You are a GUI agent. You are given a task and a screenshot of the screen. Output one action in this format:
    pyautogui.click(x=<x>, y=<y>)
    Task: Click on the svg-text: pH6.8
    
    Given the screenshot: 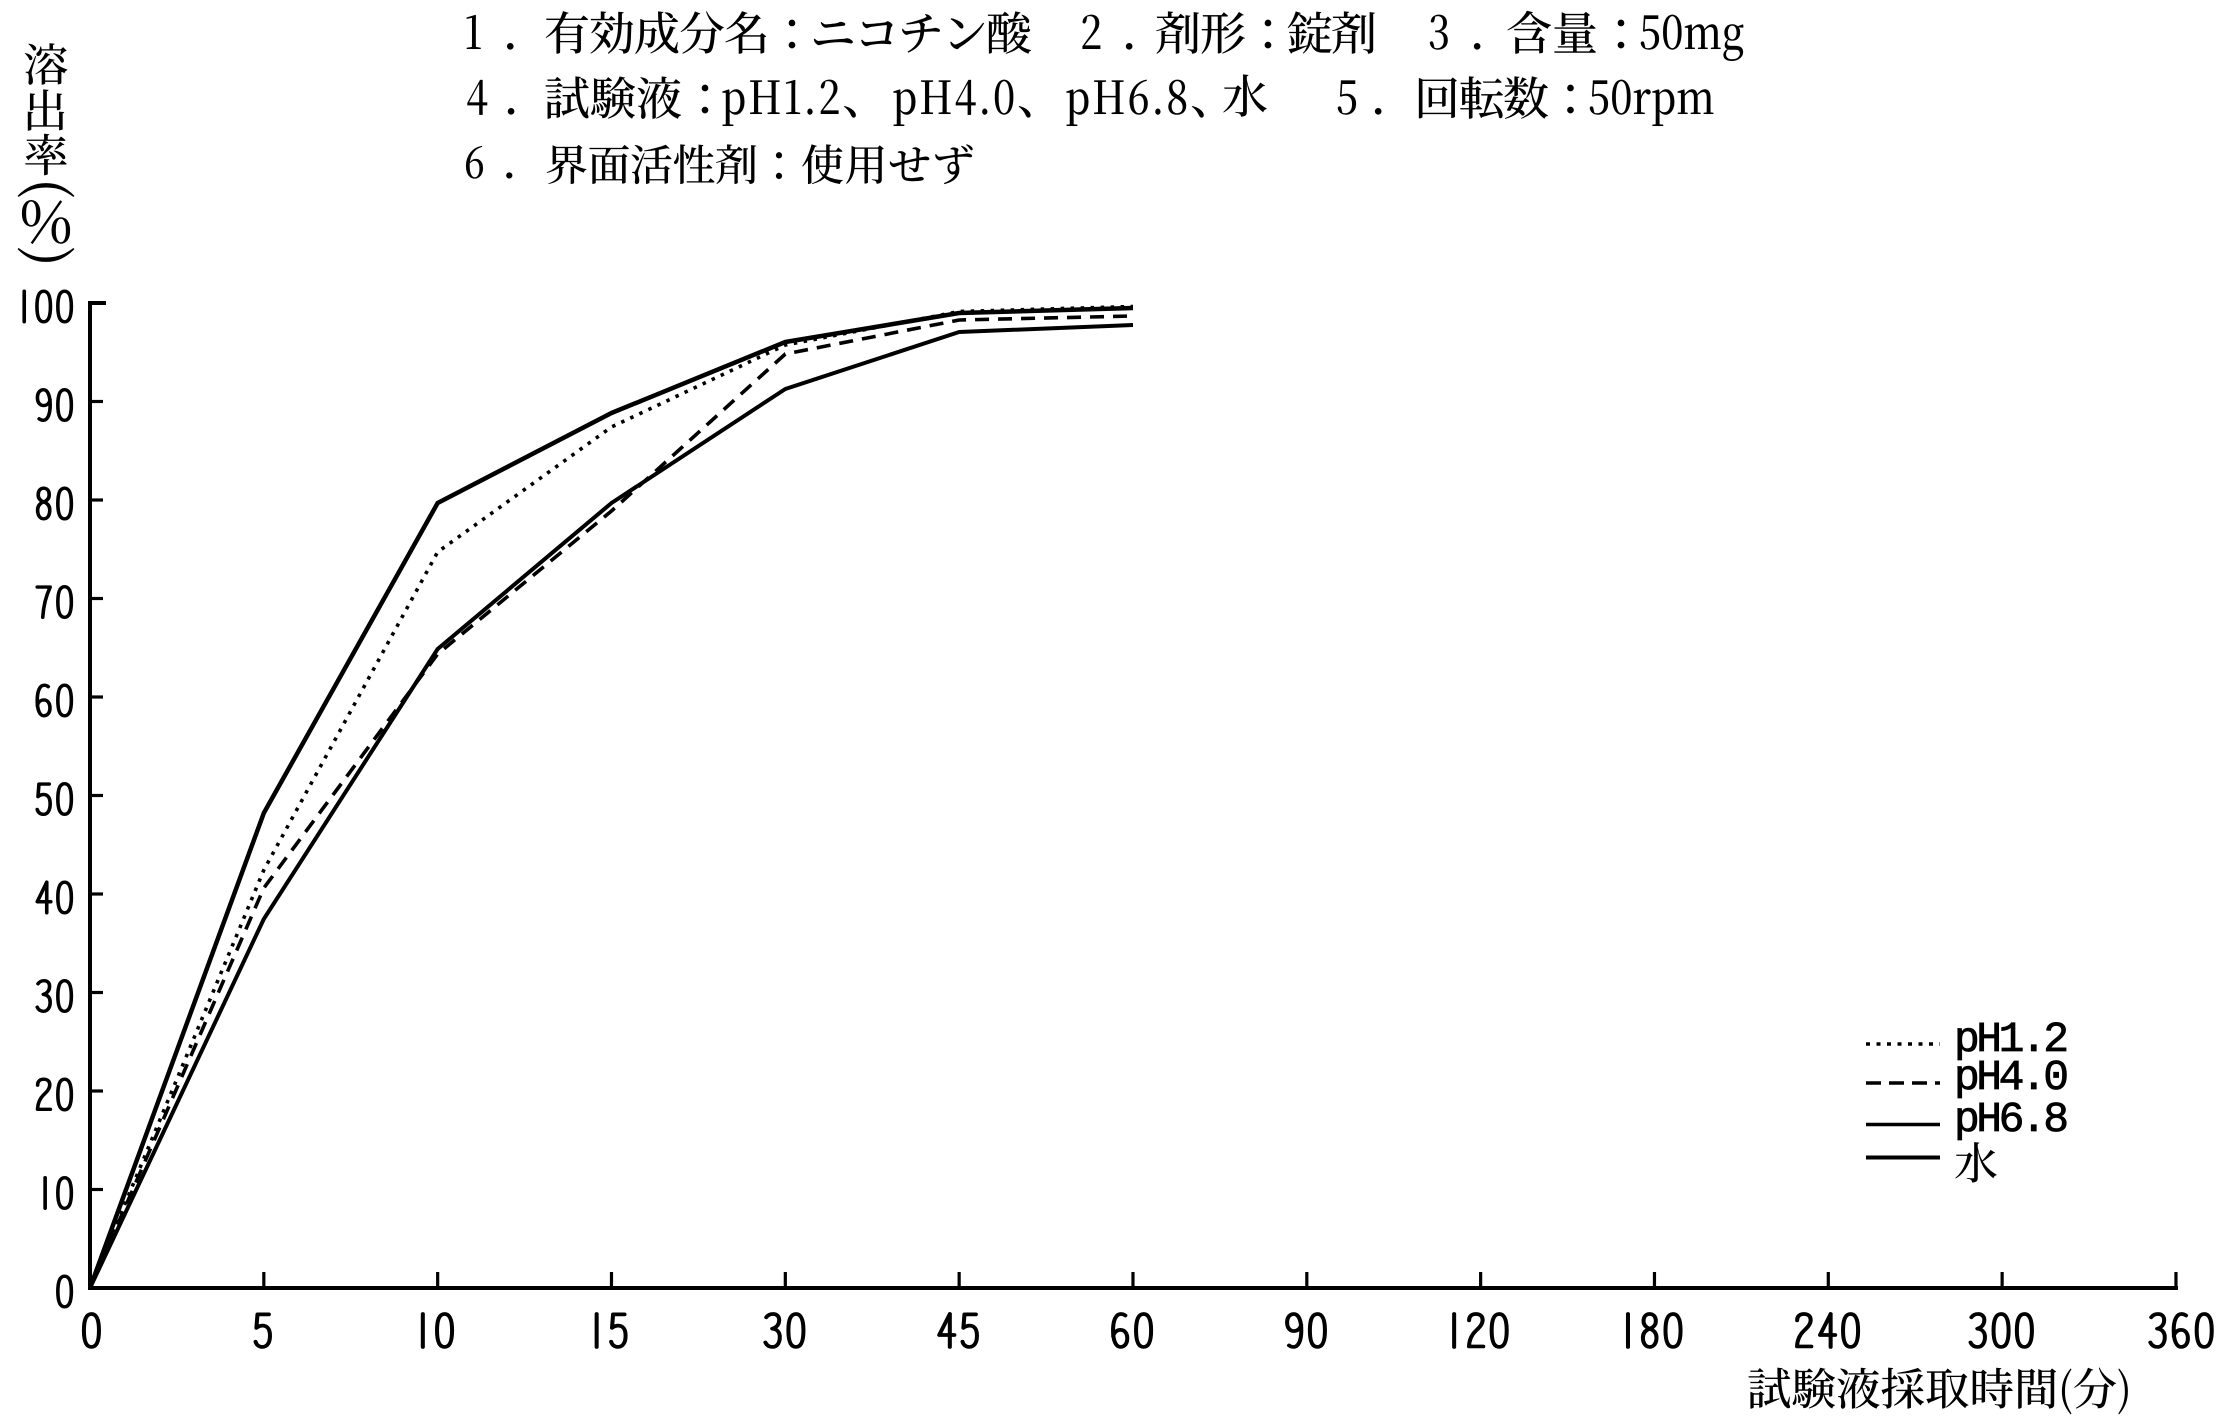 What is the action you would take?
    pyautogui.click(x=2010, y=1119)
    